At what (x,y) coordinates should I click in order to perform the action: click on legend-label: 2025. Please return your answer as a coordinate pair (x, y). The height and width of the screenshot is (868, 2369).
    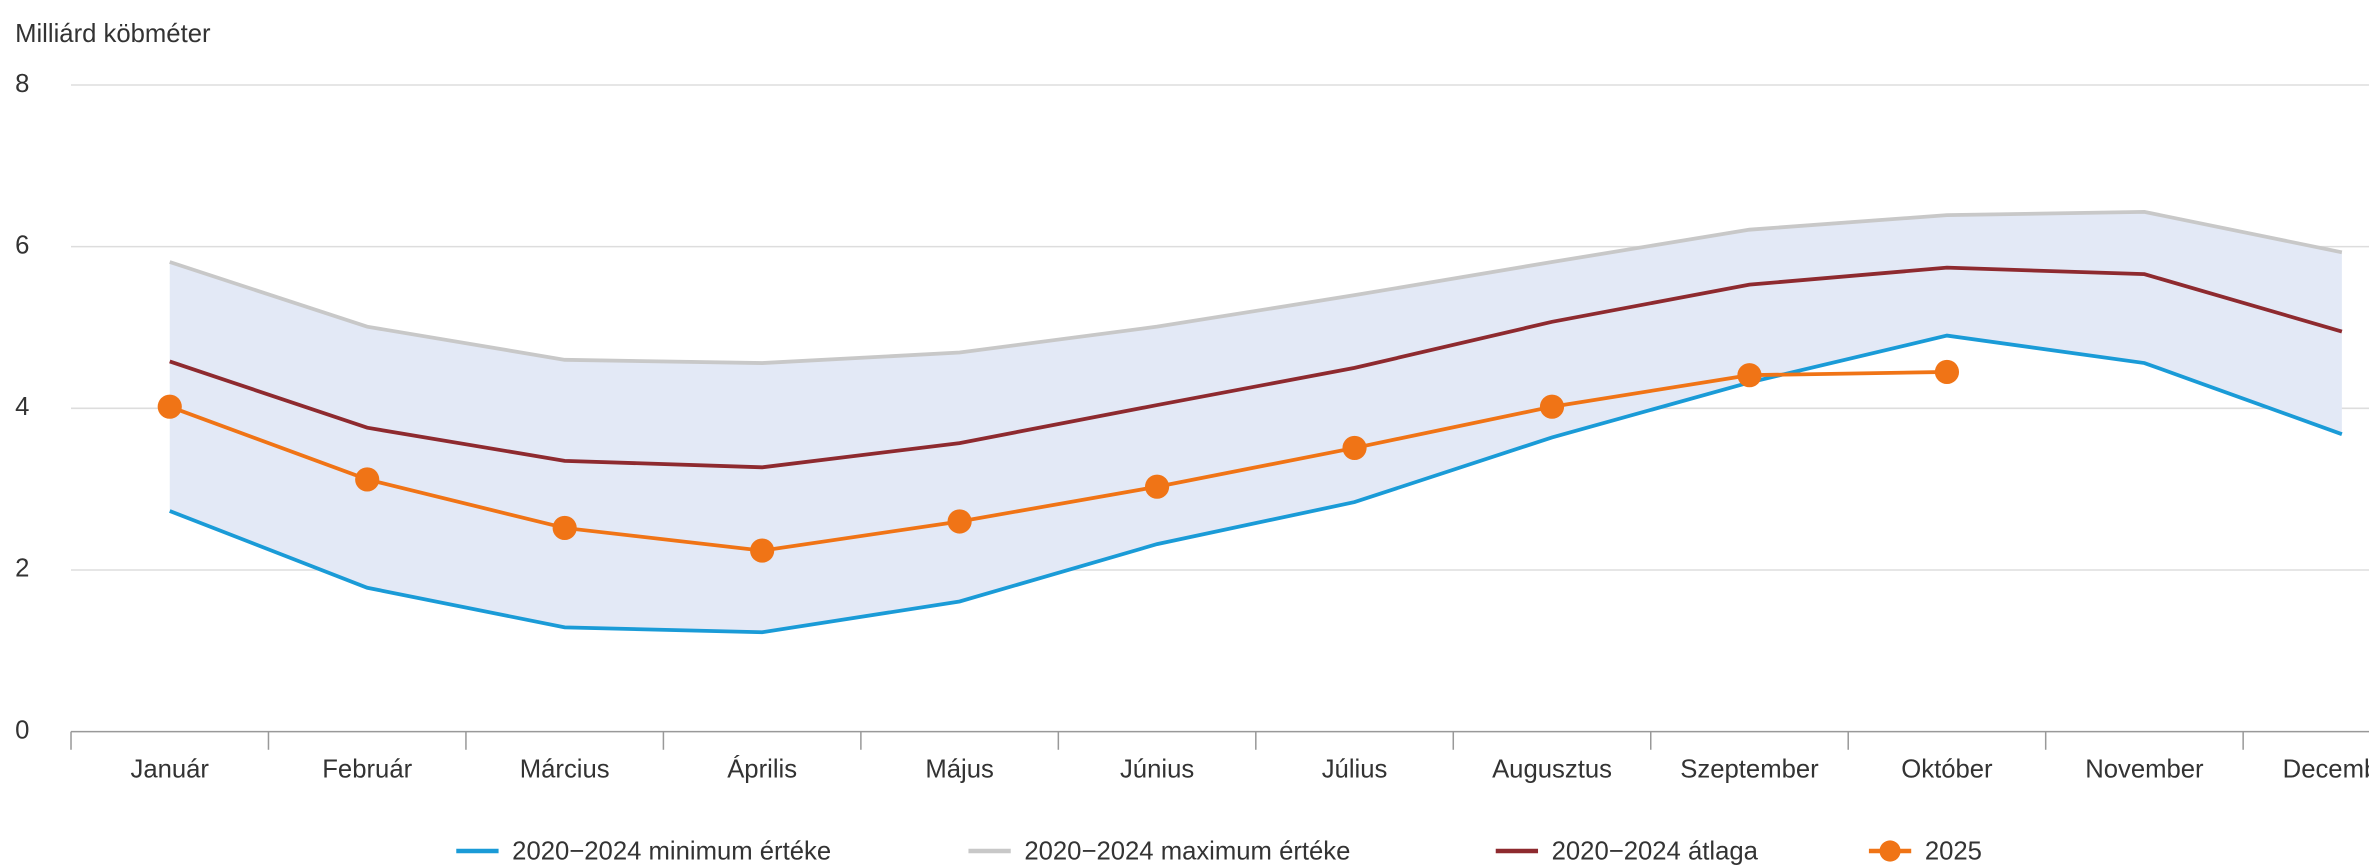
    Looking at the image, I should click on (1953, 851).